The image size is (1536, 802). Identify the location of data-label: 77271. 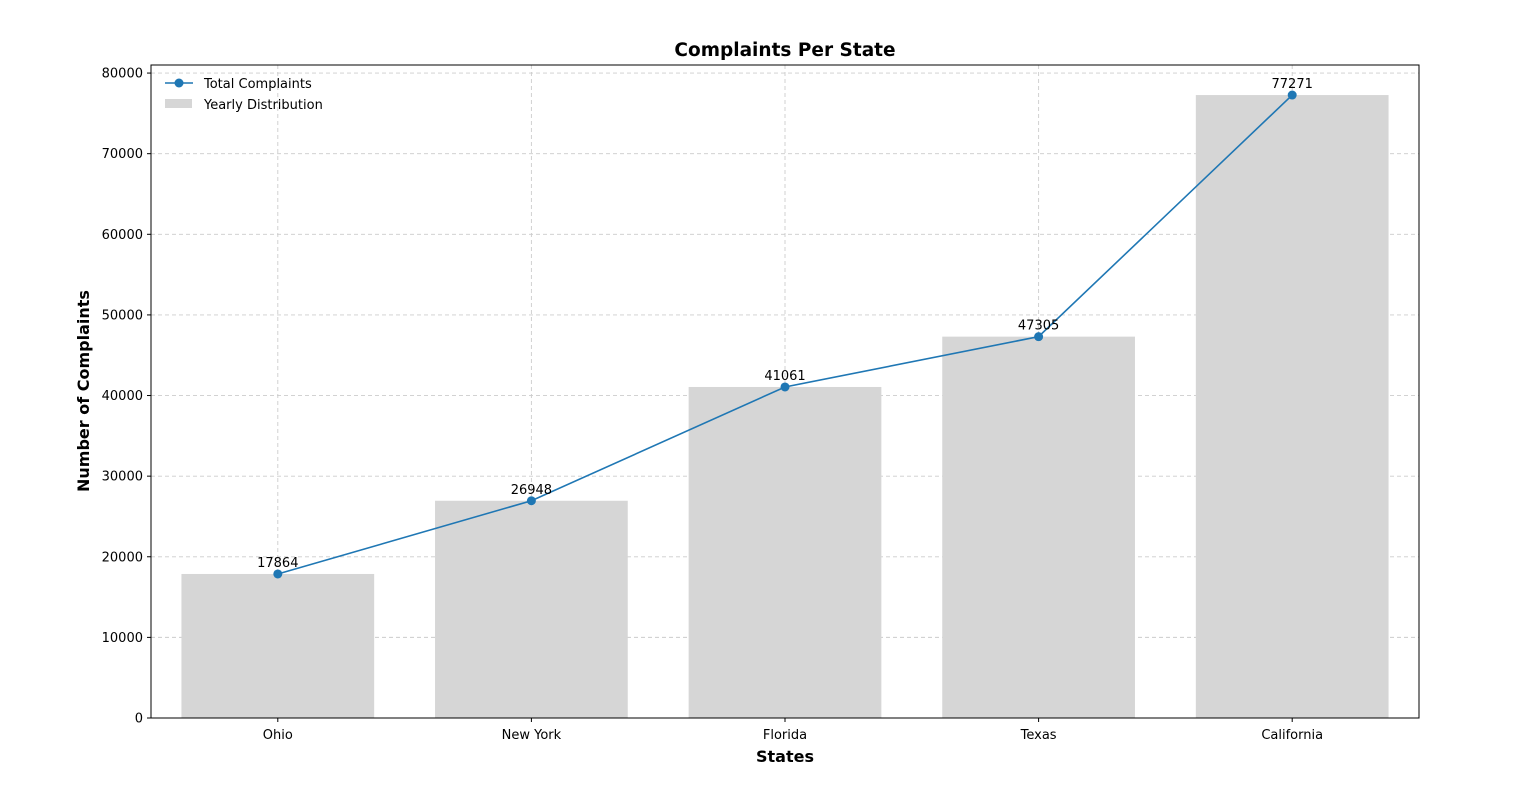
(1292, 84).